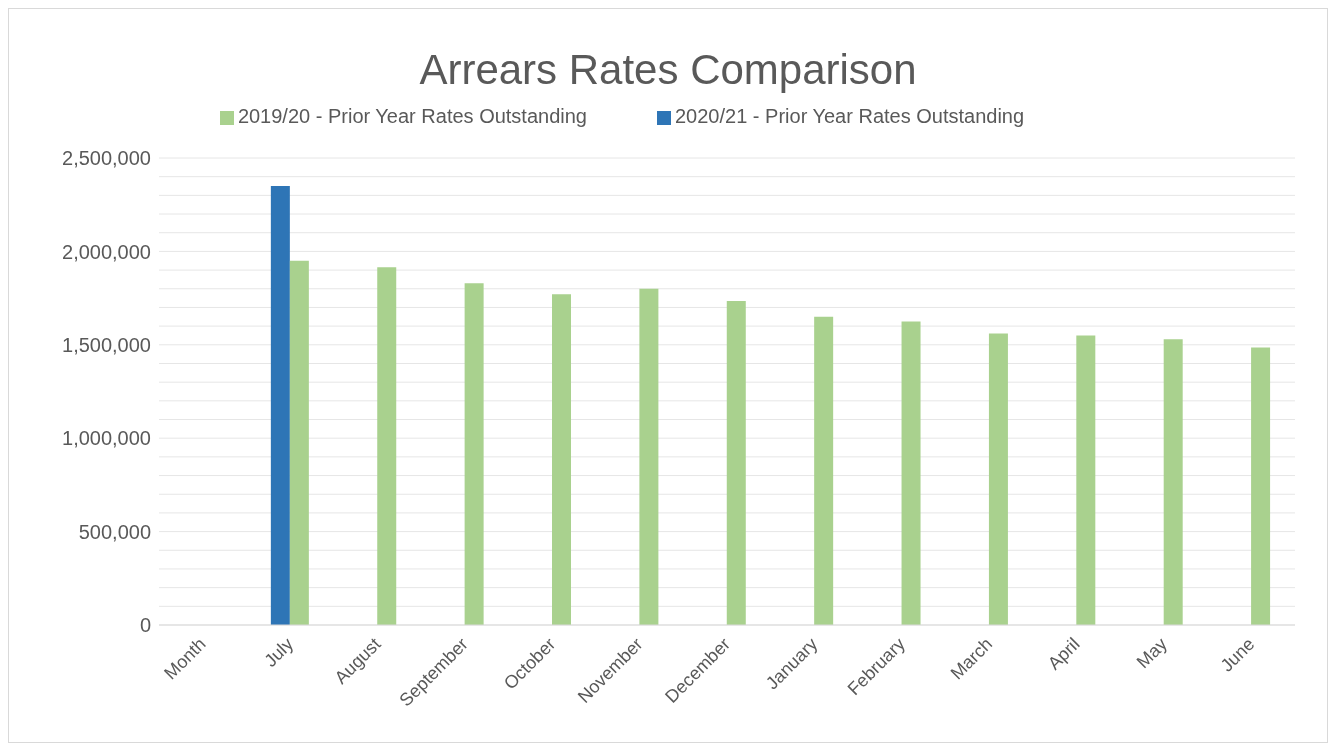 The width and height of the screenshot is (1336, 751). I want to click on y-tick-label: 2,500,000, so click(106, 158).